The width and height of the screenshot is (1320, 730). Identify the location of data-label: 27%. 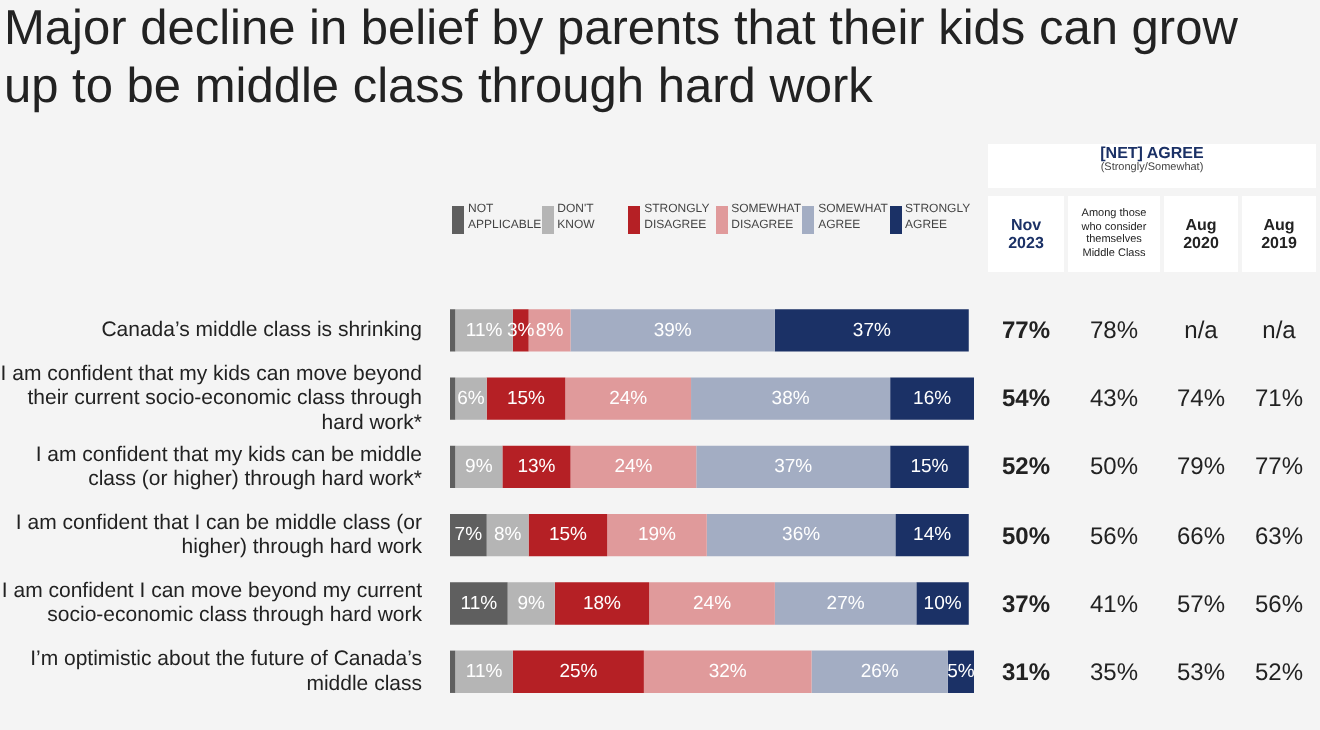
(846, 603).